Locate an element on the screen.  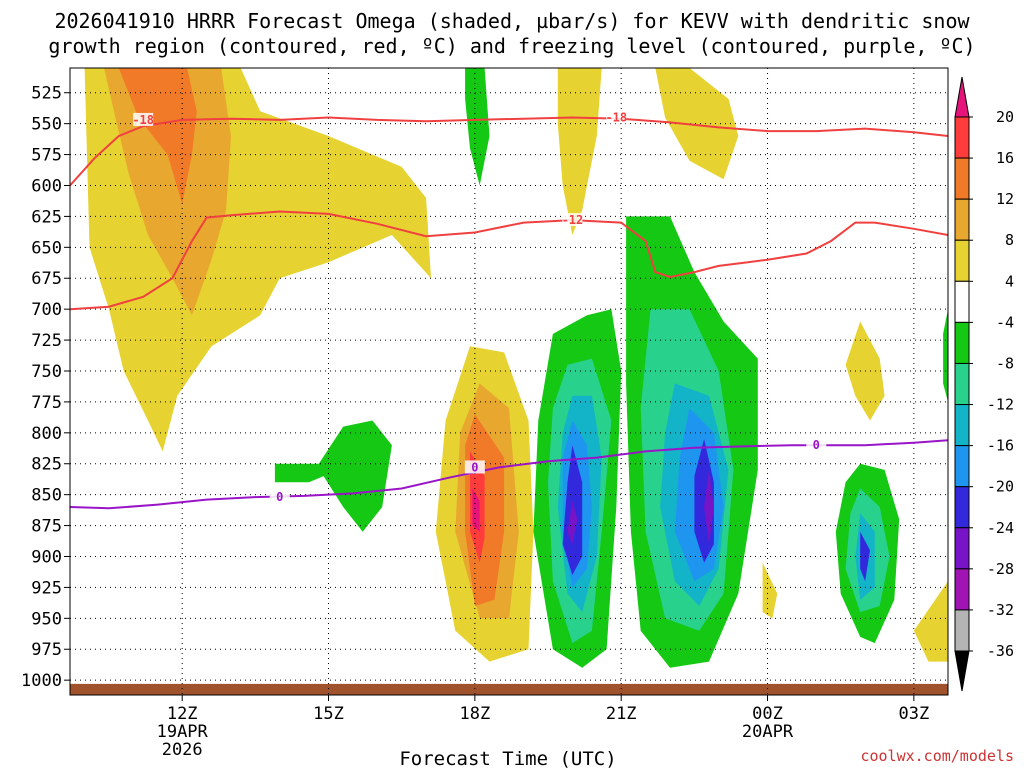
contour-label-2-2: 0 is located at coordinates (816, 445).